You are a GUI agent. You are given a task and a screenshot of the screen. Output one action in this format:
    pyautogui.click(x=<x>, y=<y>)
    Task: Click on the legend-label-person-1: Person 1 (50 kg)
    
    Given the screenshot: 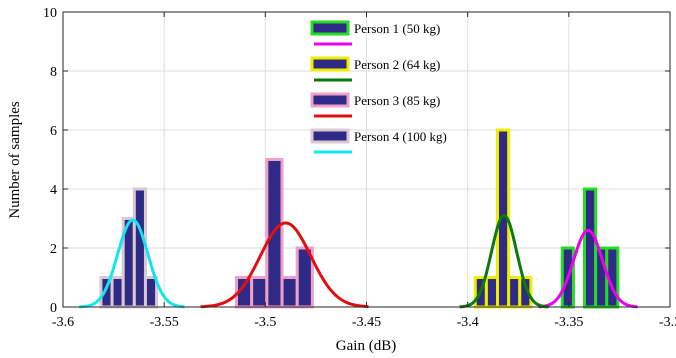 What is the action you would take?
    pyautogui.click(x=397, y=28)
    